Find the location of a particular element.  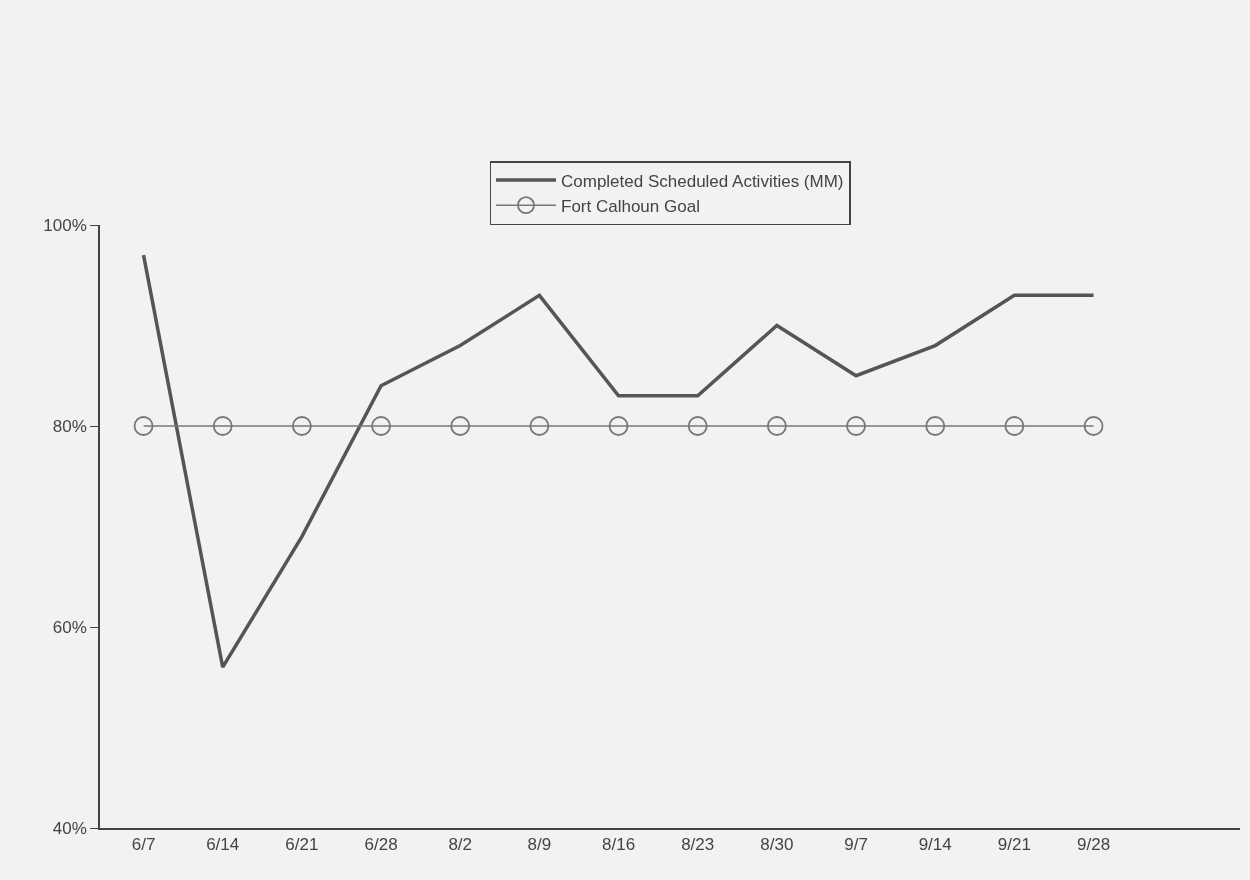

x-tick-label: 6/28 is located at coordinates (381, 845).